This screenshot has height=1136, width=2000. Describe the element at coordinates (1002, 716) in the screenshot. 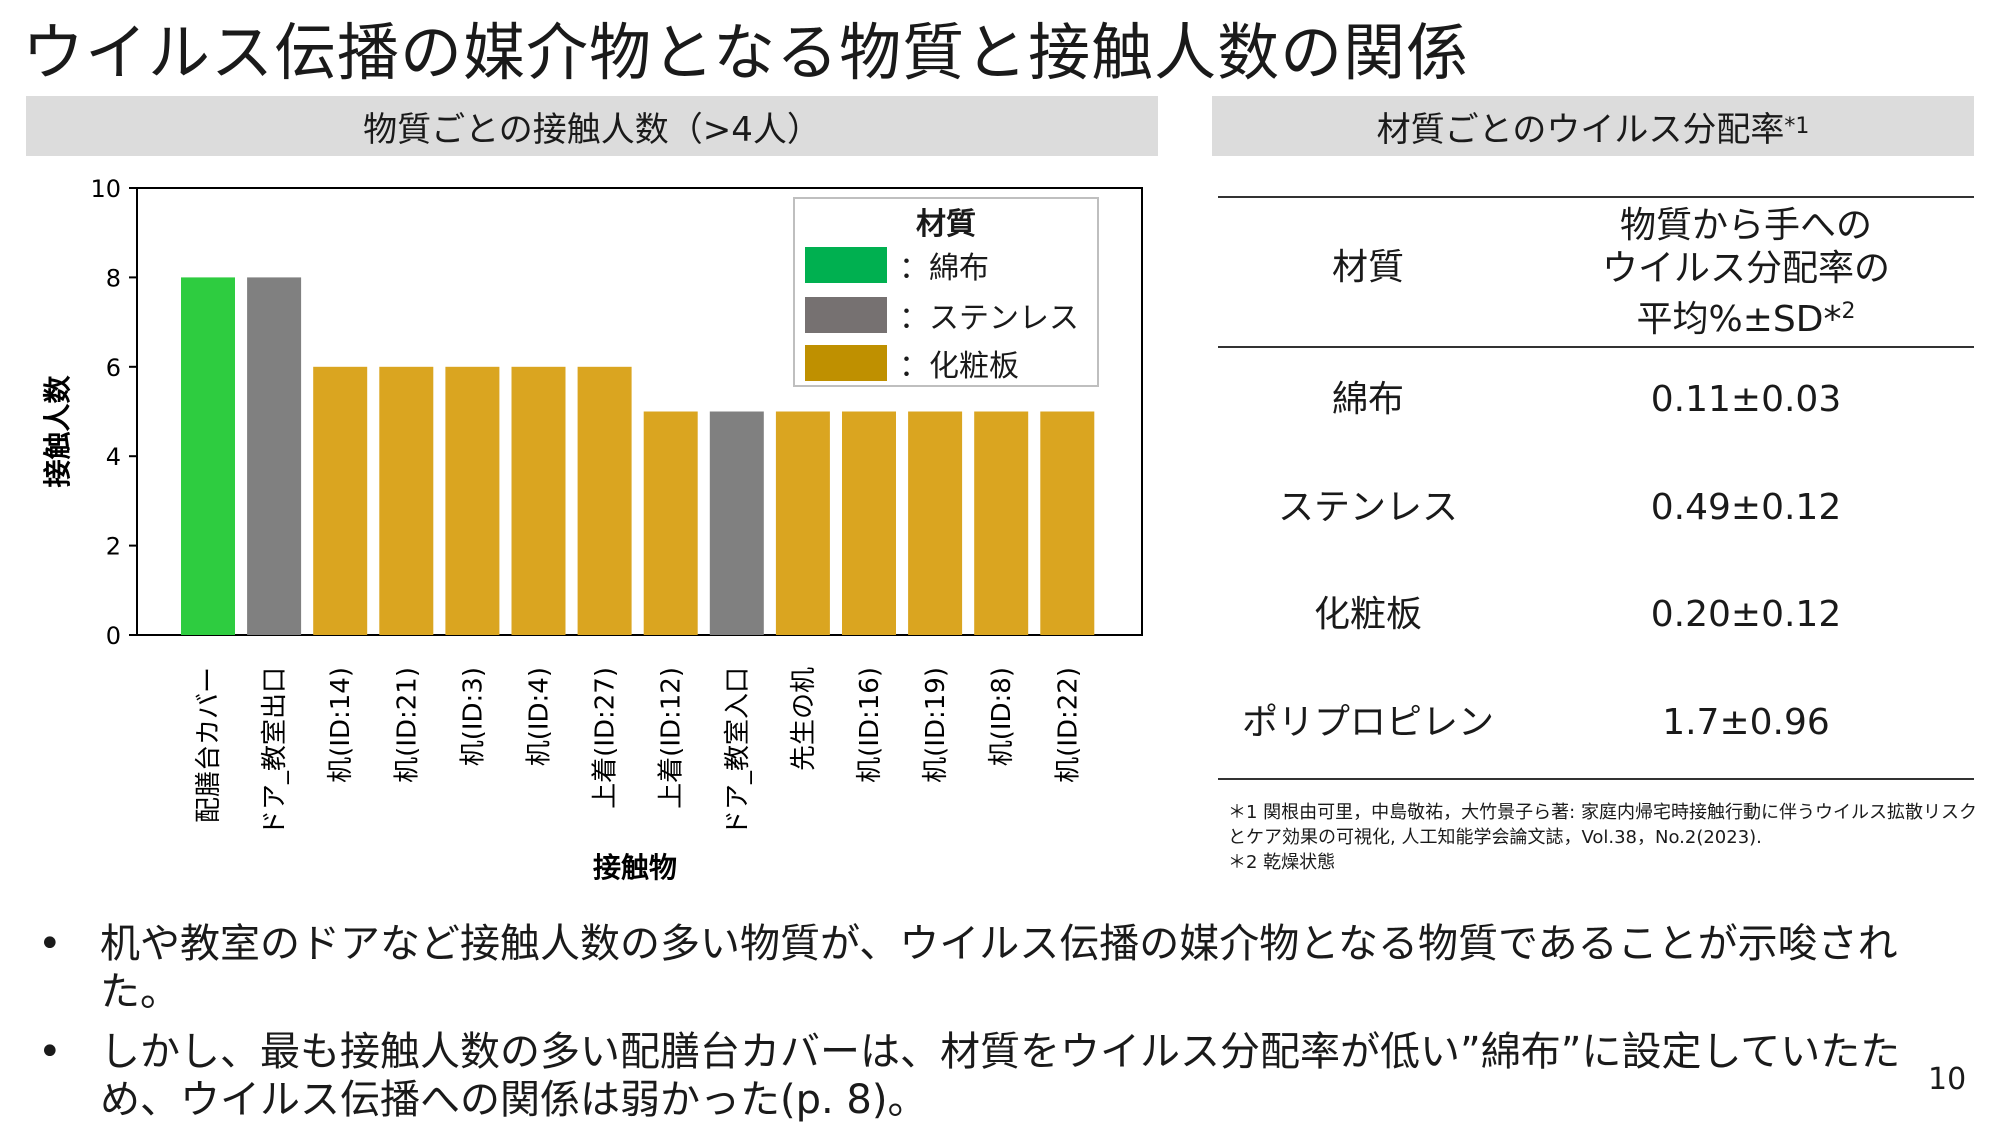

I see `x-tick-label: 机(ID:8)` at that location.